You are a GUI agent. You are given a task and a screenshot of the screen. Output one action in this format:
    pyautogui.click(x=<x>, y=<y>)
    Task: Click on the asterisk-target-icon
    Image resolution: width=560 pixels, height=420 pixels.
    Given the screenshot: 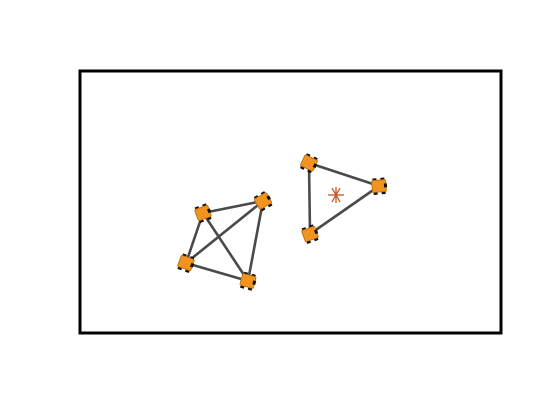 What is the action you would take?
    pyautogui.click(x=336, y=195)
    